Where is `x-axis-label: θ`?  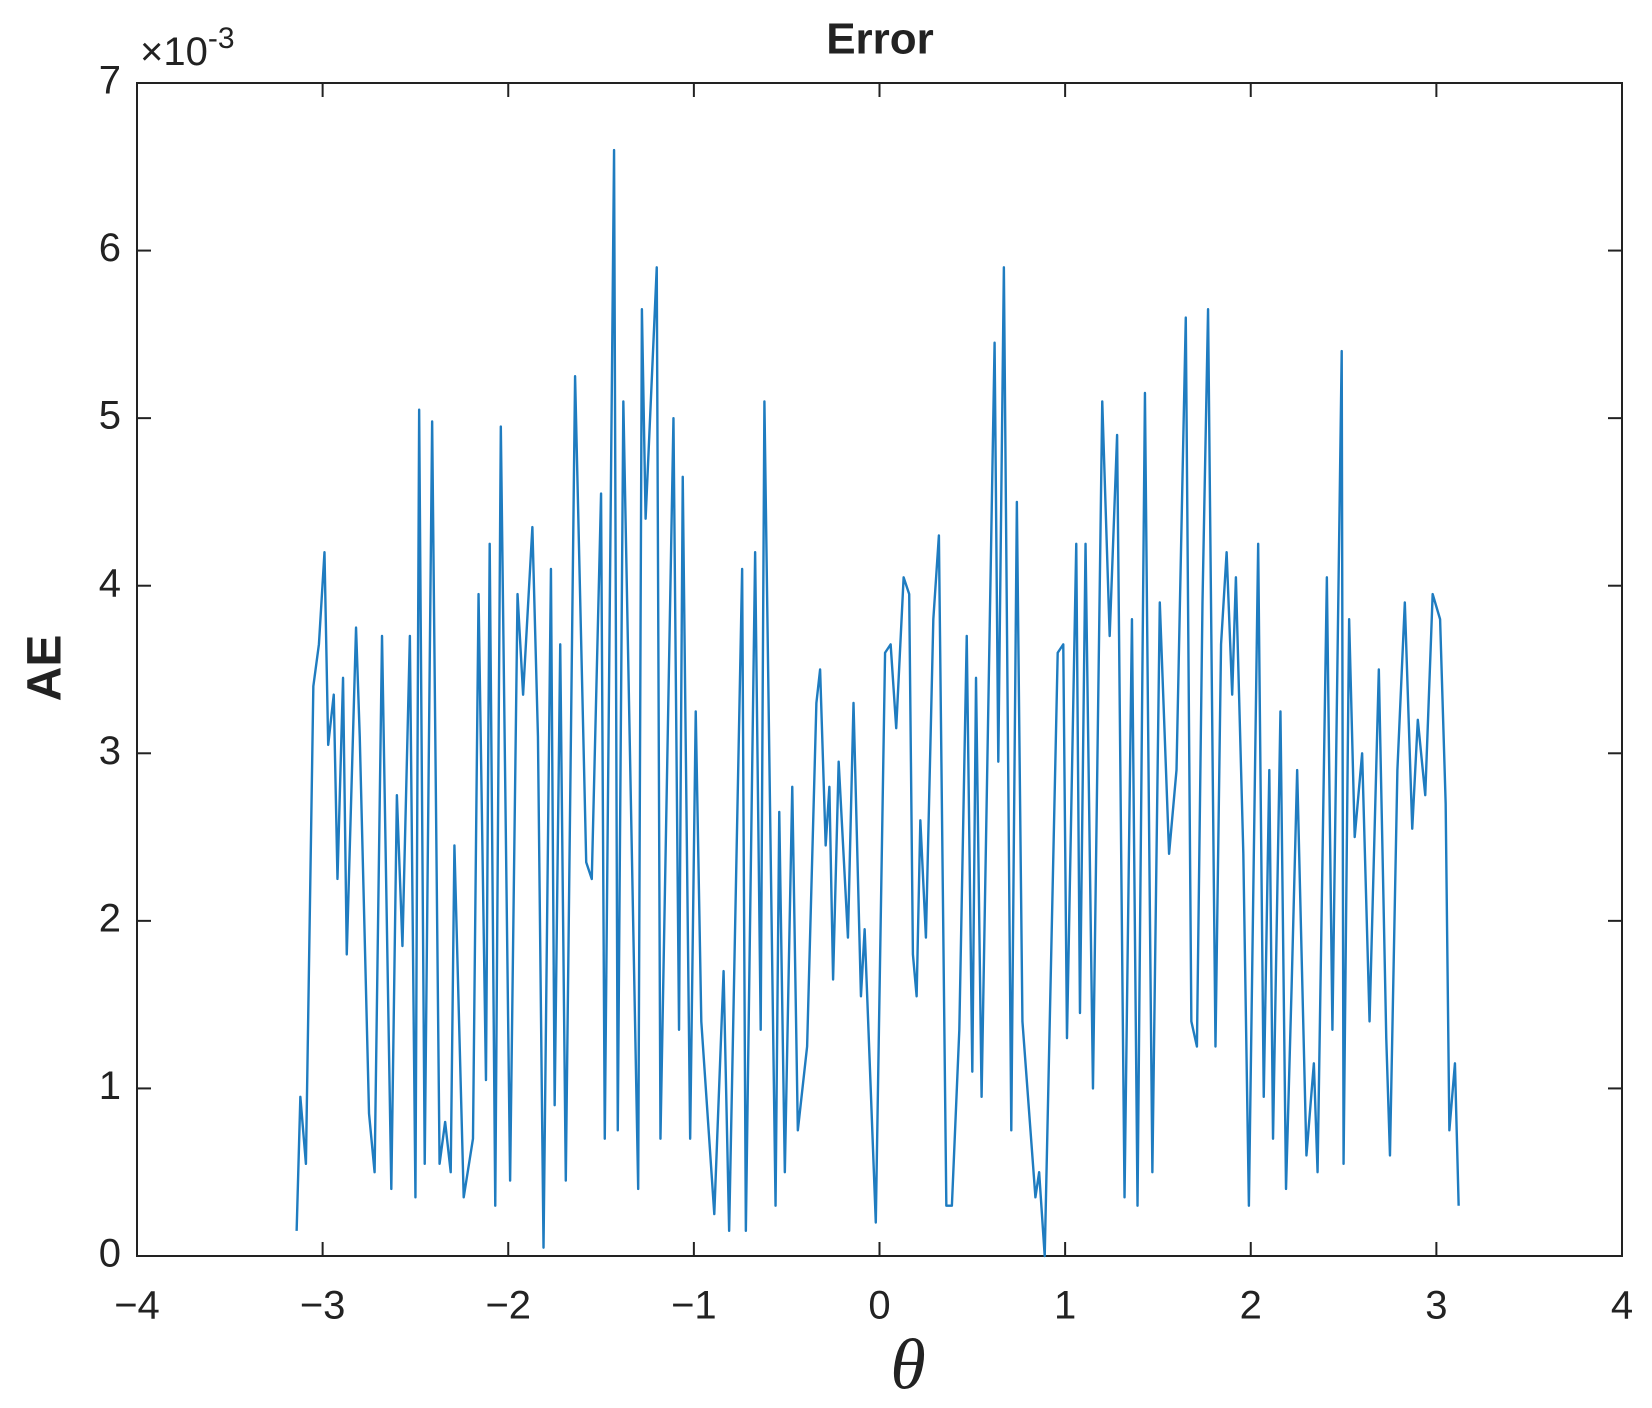
x-axis-label: θ is located at coordinates (907, 1365).